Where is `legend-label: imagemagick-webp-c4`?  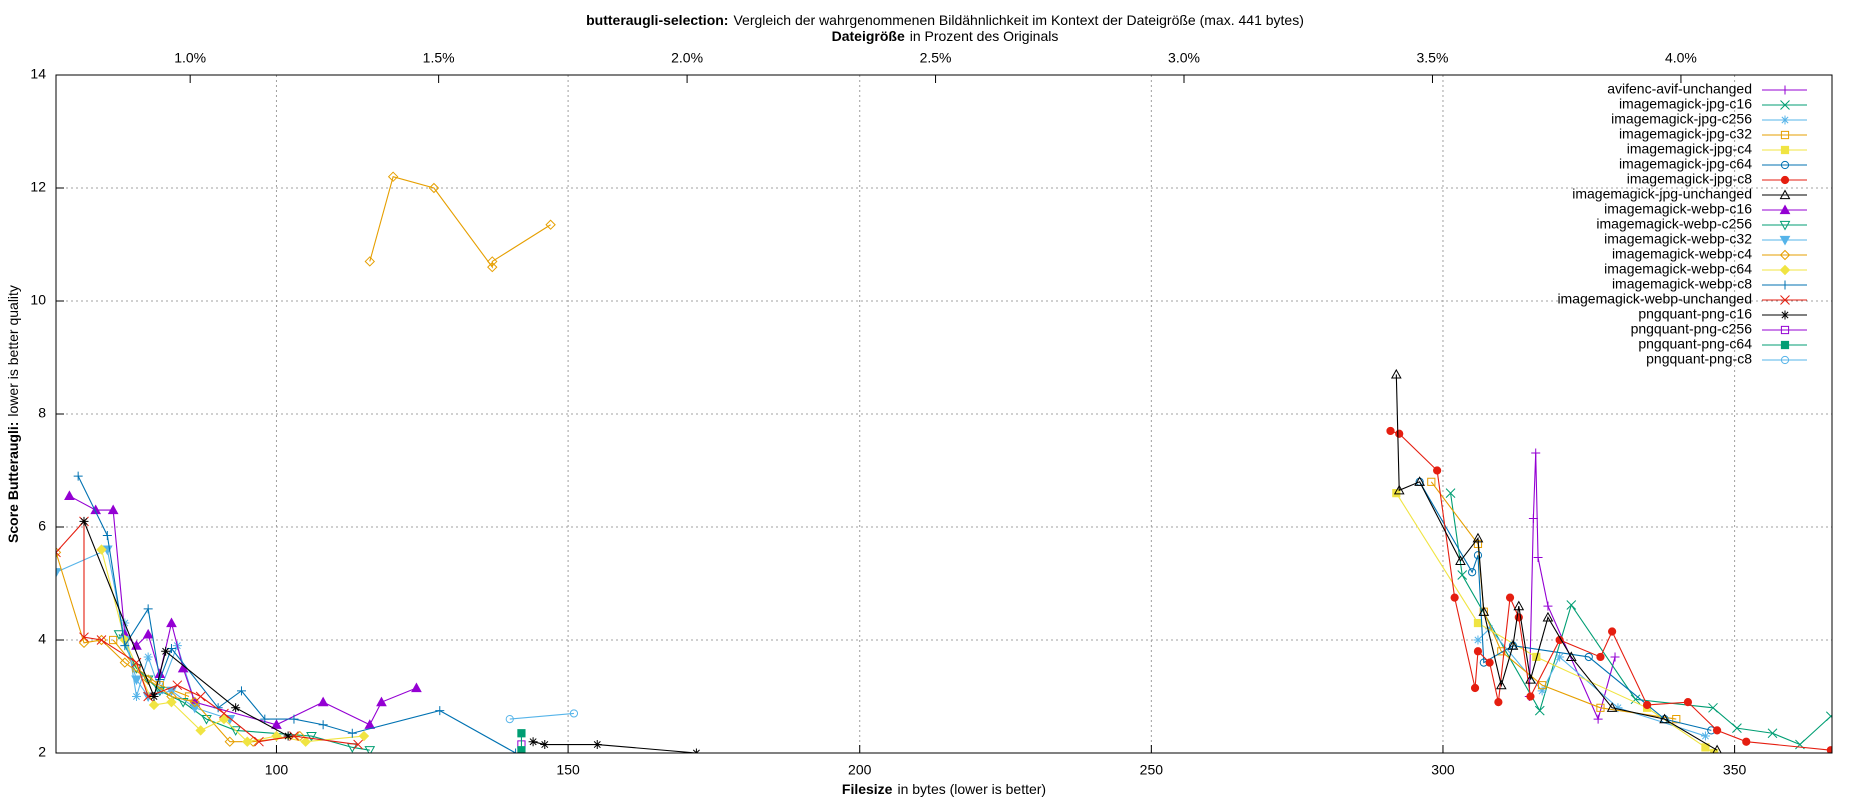 legend-label: imagemagick-webp-c4 is located at coordinates (1682, 254).